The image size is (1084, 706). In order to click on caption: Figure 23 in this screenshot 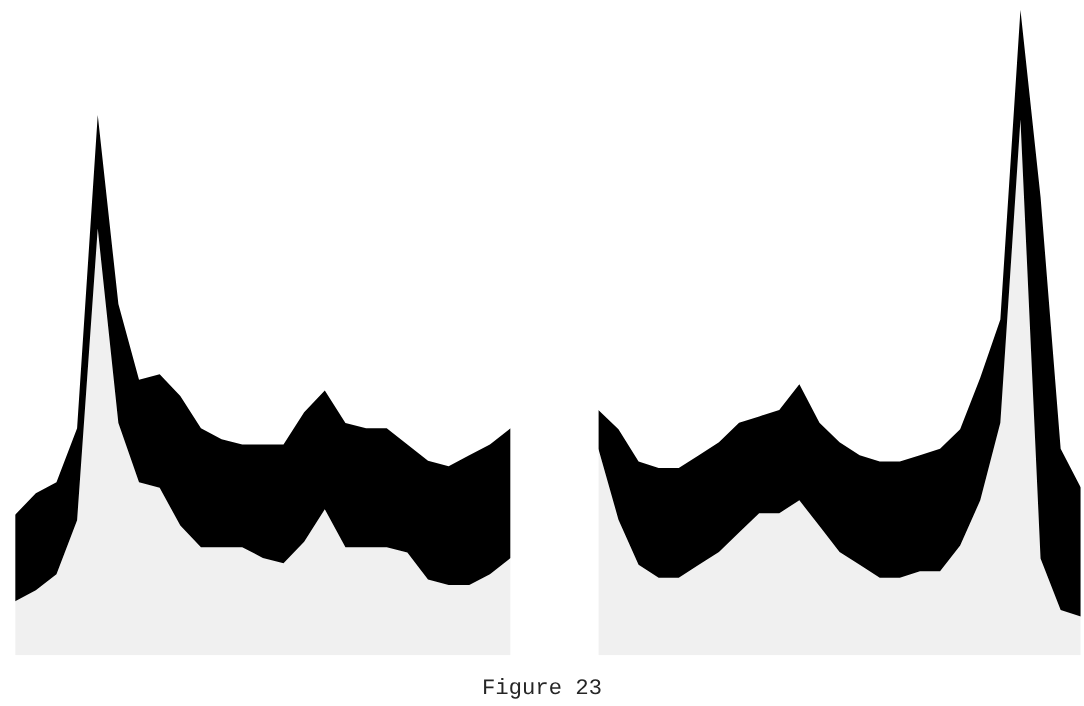, I will do `click(542, 688)`.